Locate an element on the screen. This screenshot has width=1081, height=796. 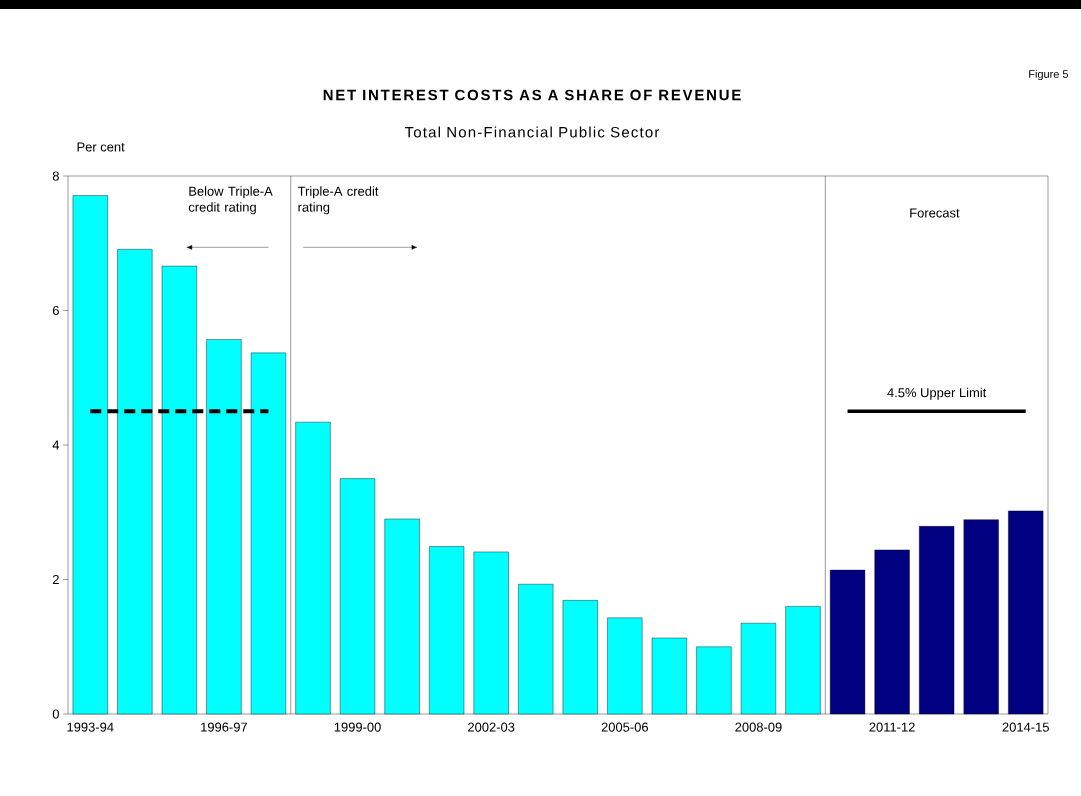
y-tick-label: 0 is located at coordinates (55, 714).